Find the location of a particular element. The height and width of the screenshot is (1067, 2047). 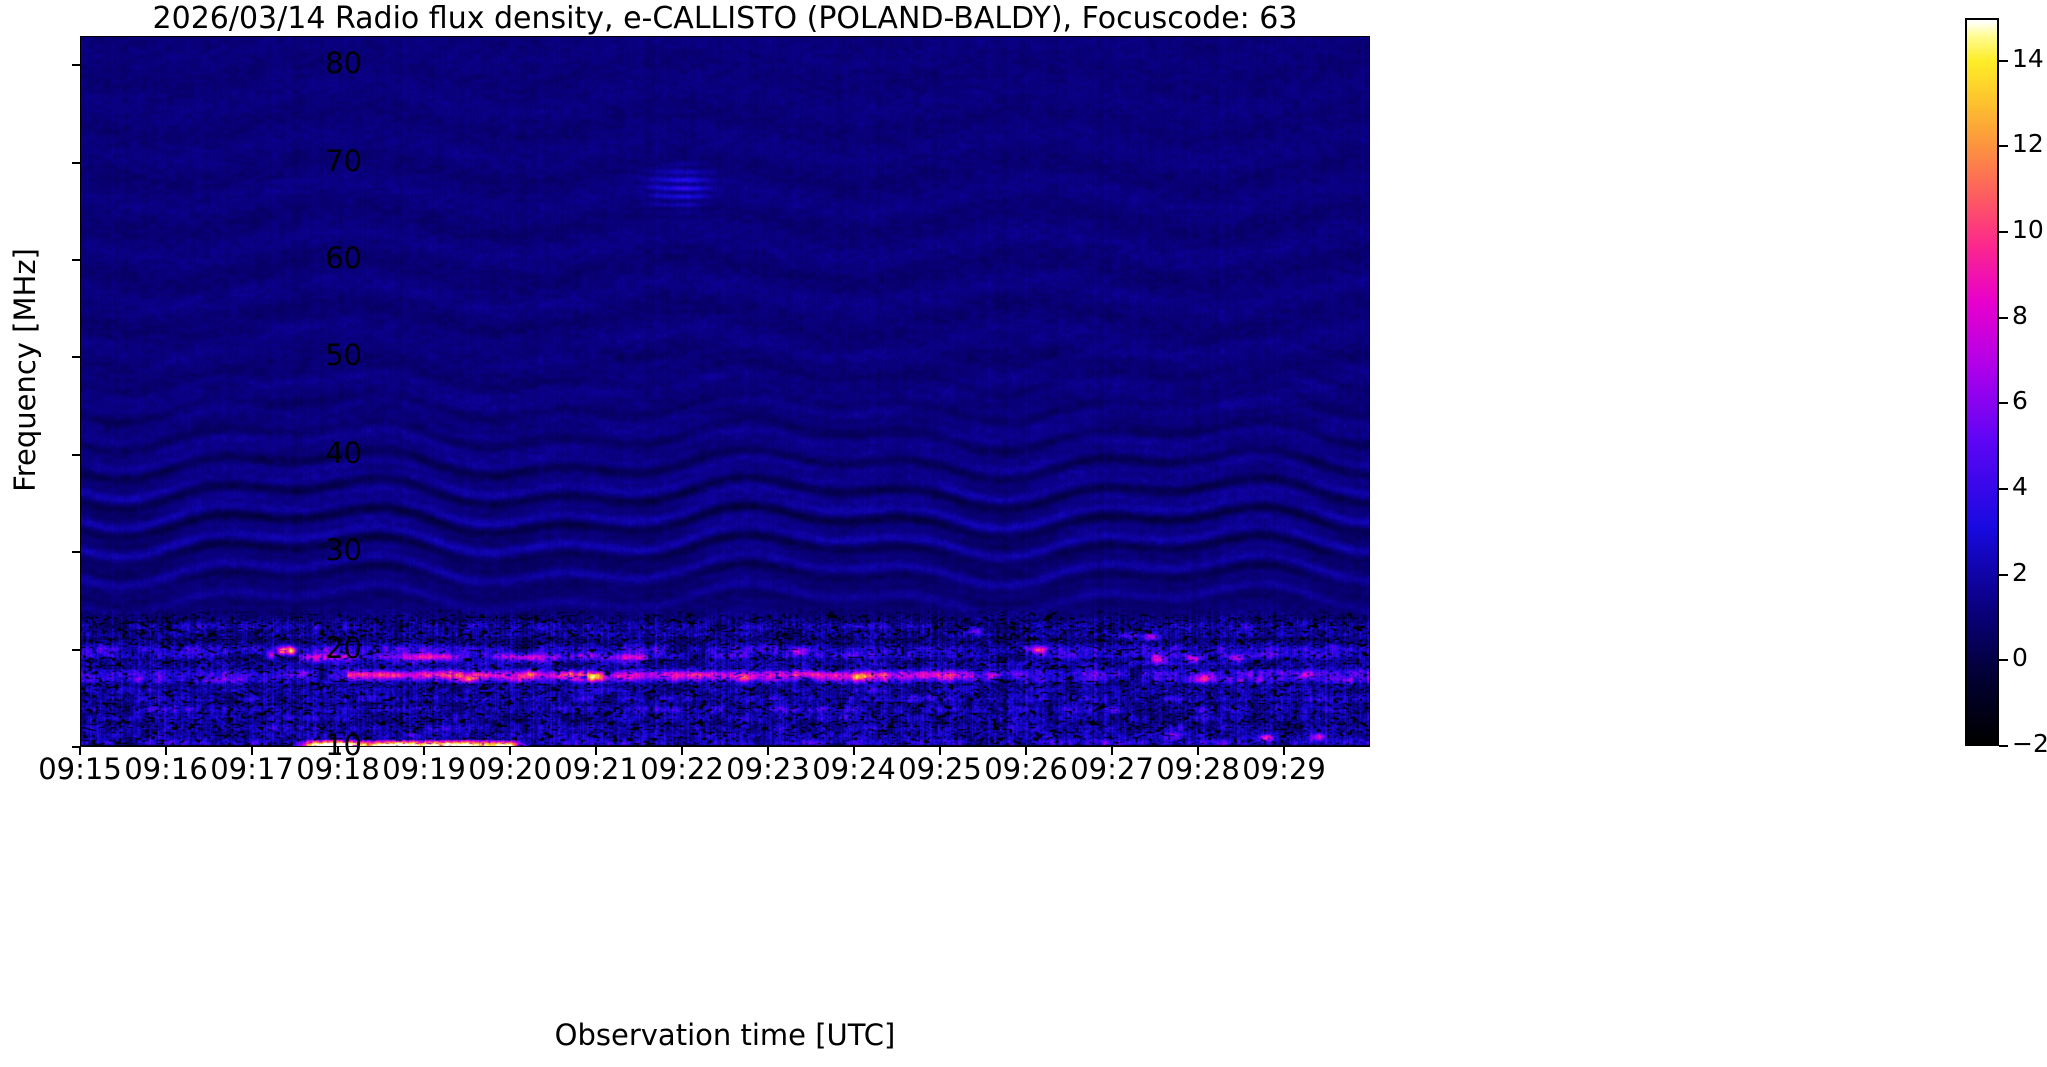

x-tick-label: 09:20 is located at coordinates (510, 769).